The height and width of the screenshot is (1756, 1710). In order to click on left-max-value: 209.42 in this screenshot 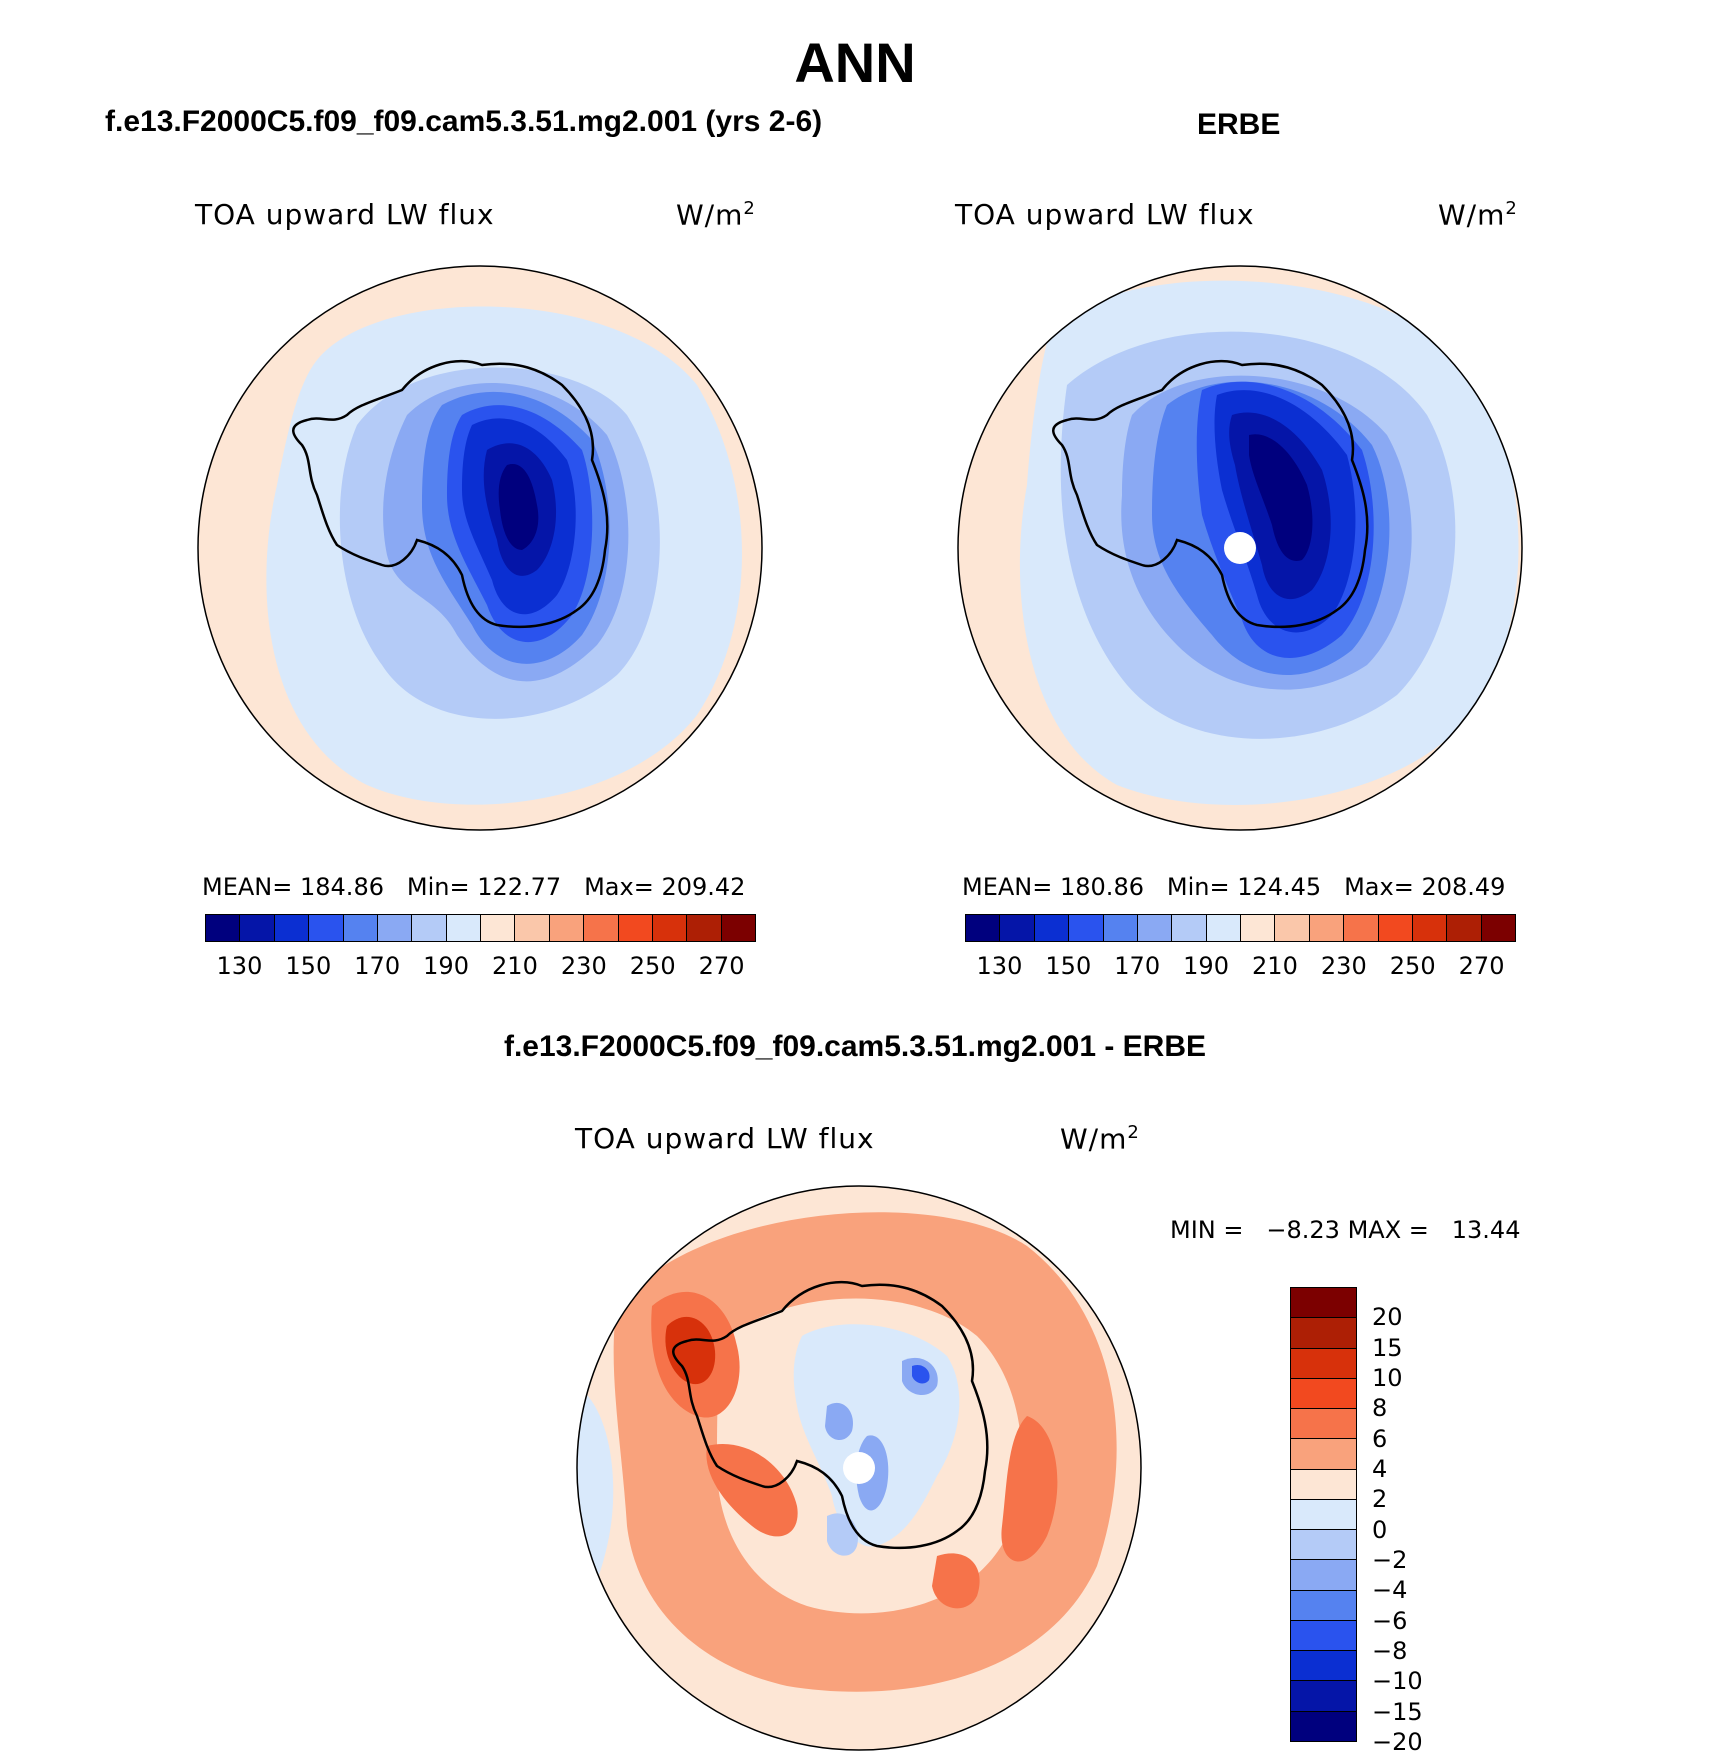, I will do `click(703, 887)`.